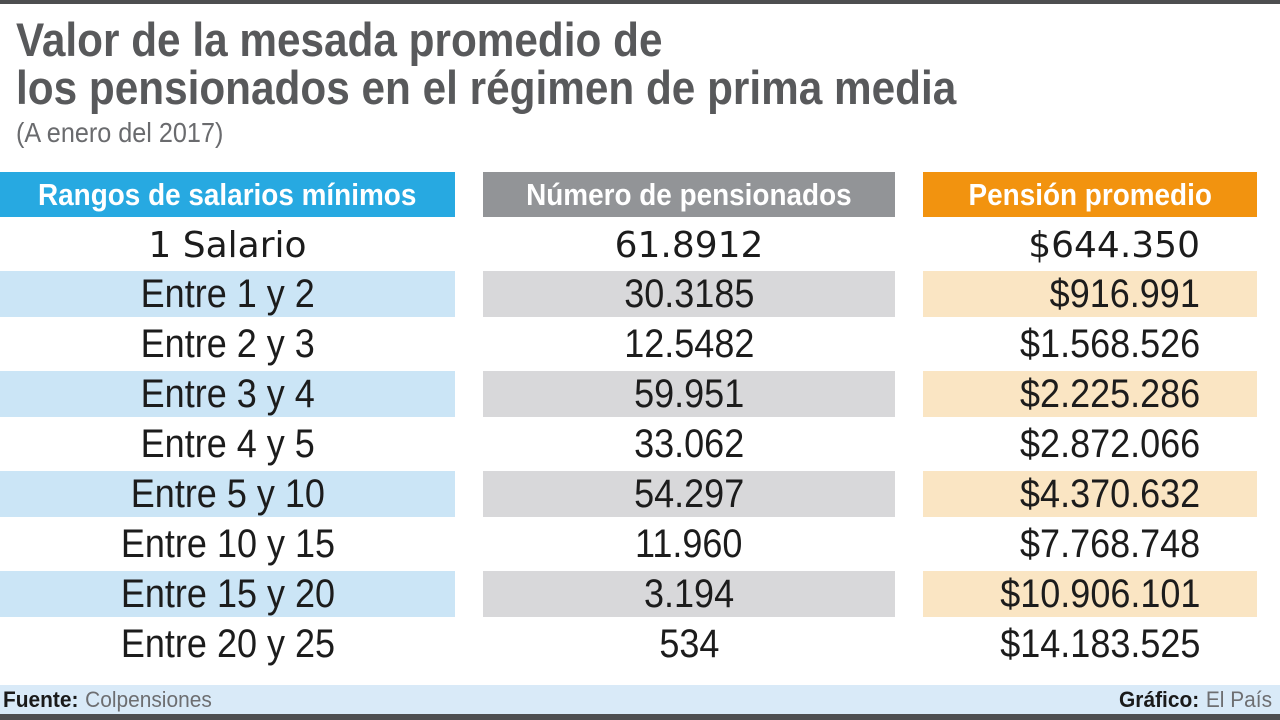 The height and width of the screenshot is (720, 1280). What do you see at coordinates (689, 644) in the screenshot?
I see `count-cell: 534` at bounding box center [689, 644].